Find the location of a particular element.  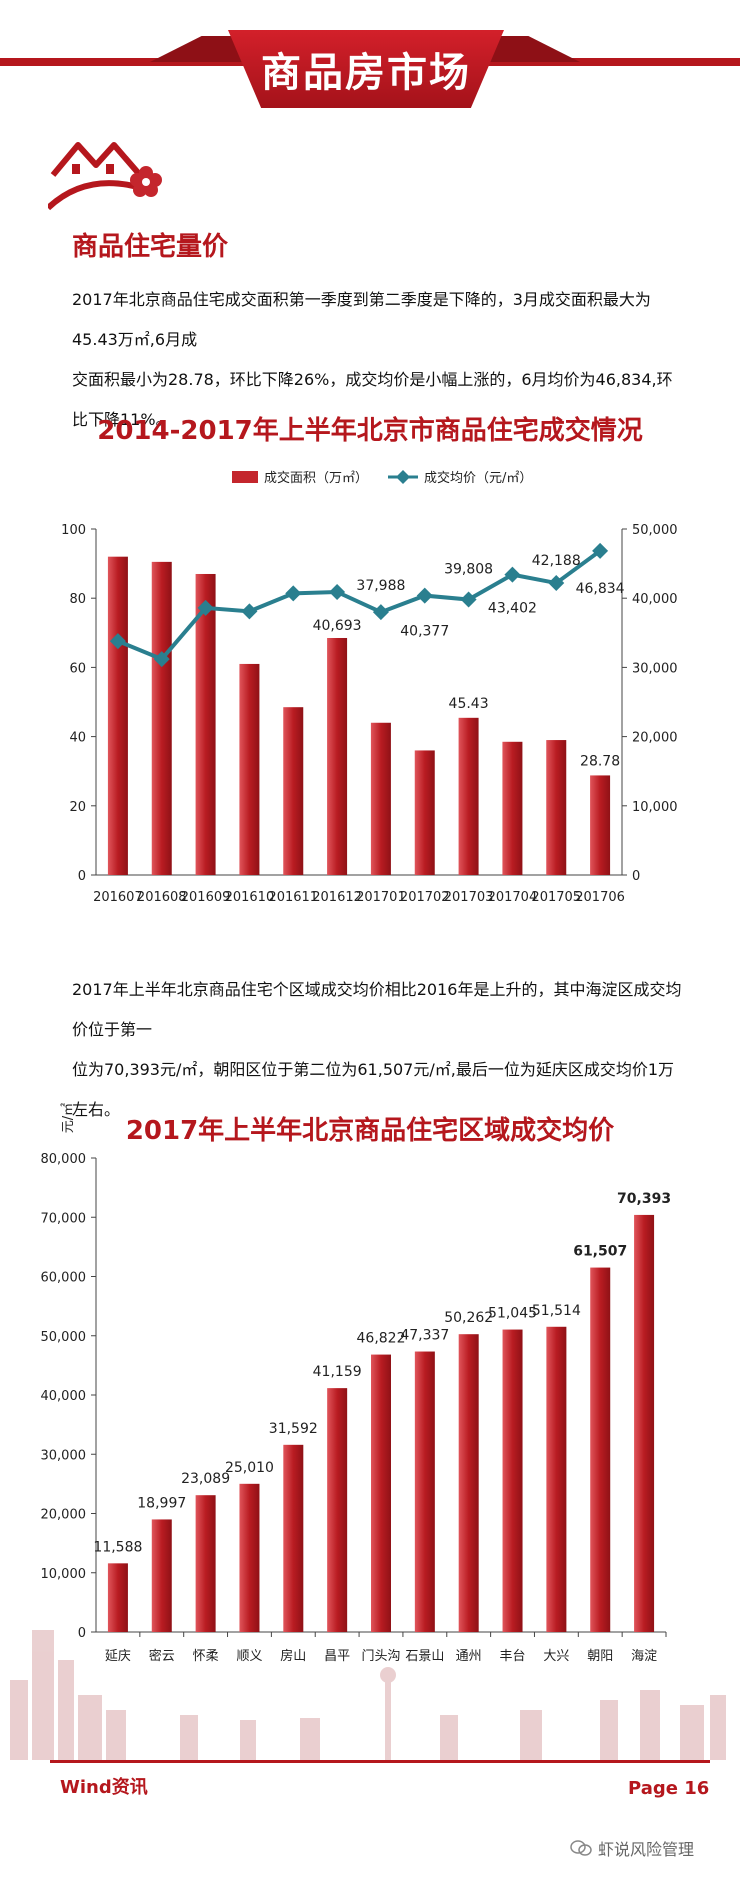

x-tick-label: 201705 is located at coordinates (556, 897).